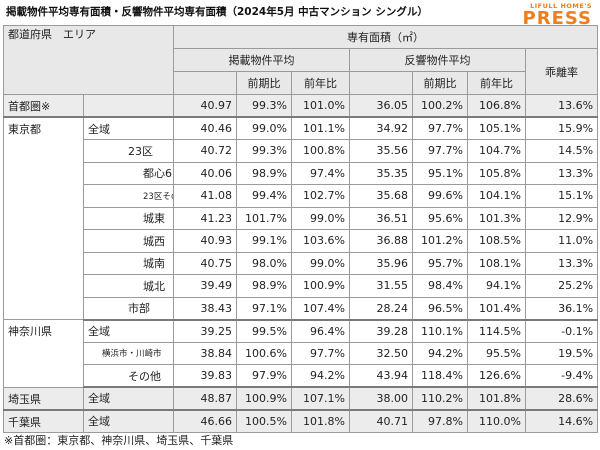 The width and height of the screenshot is (600, 450). I want to click on header-listed-avg-blank, so click(205, 83).